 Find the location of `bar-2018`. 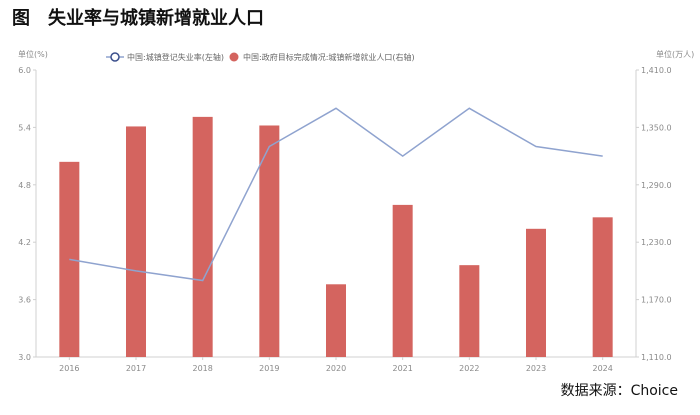

bar-2018 is located at coordinates (202, 236).